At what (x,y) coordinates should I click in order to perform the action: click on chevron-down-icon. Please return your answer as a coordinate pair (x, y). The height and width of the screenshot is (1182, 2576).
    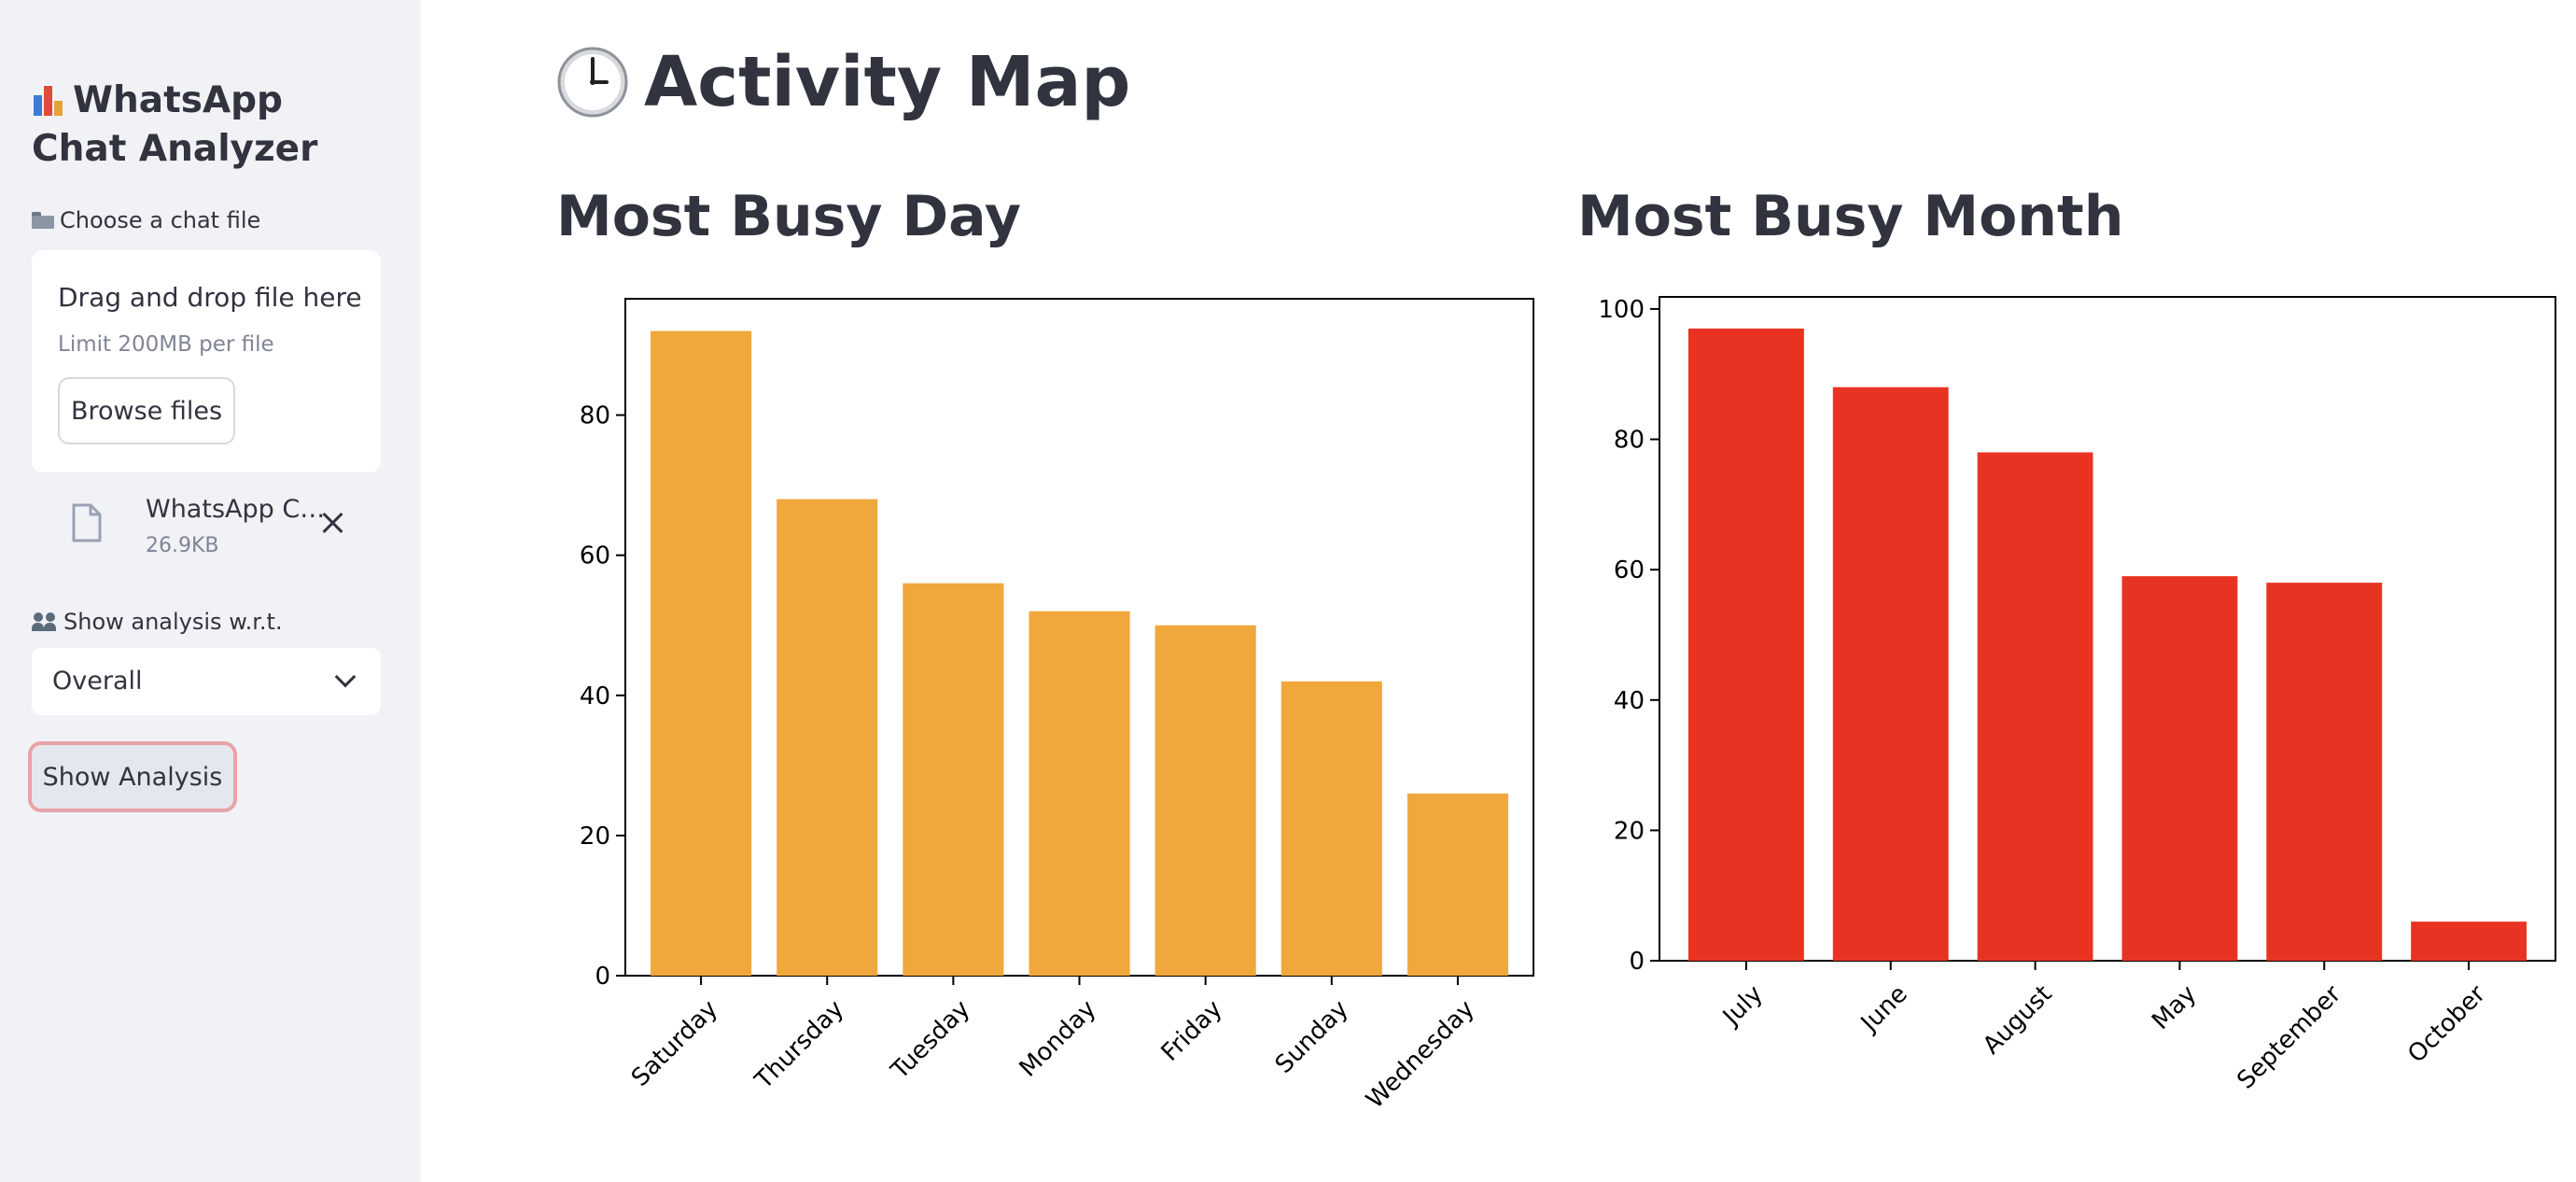
    Looking at the image, I should click on (345, 677).